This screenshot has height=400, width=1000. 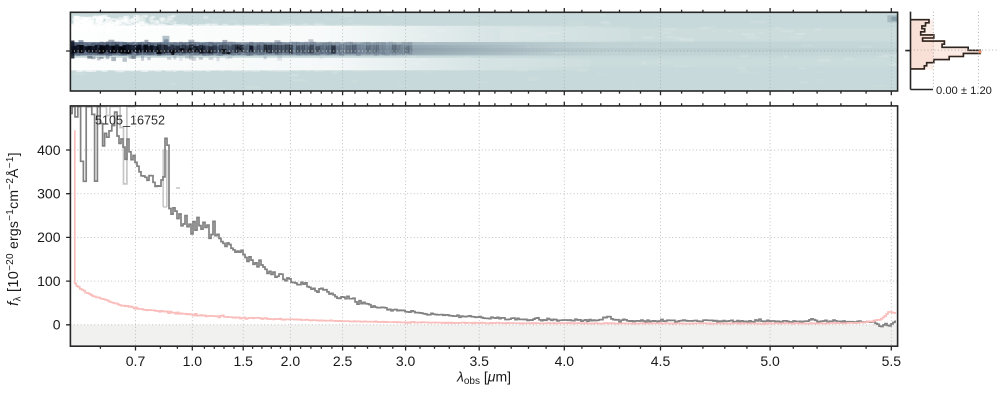 I want to click on svg-text: 2.5, so click(x=343, y=361).